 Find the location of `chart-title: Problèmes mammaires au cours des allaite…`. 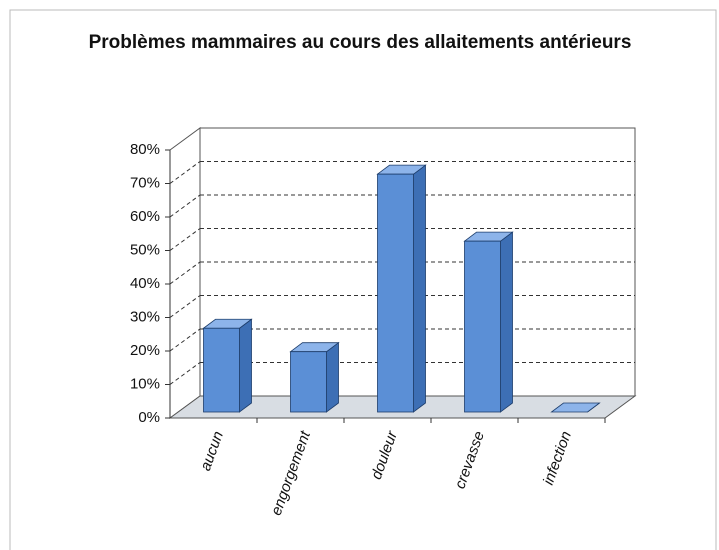

chart-title: Problèmes mammaires au cours des allaite… is located at coordinates (360, 42).